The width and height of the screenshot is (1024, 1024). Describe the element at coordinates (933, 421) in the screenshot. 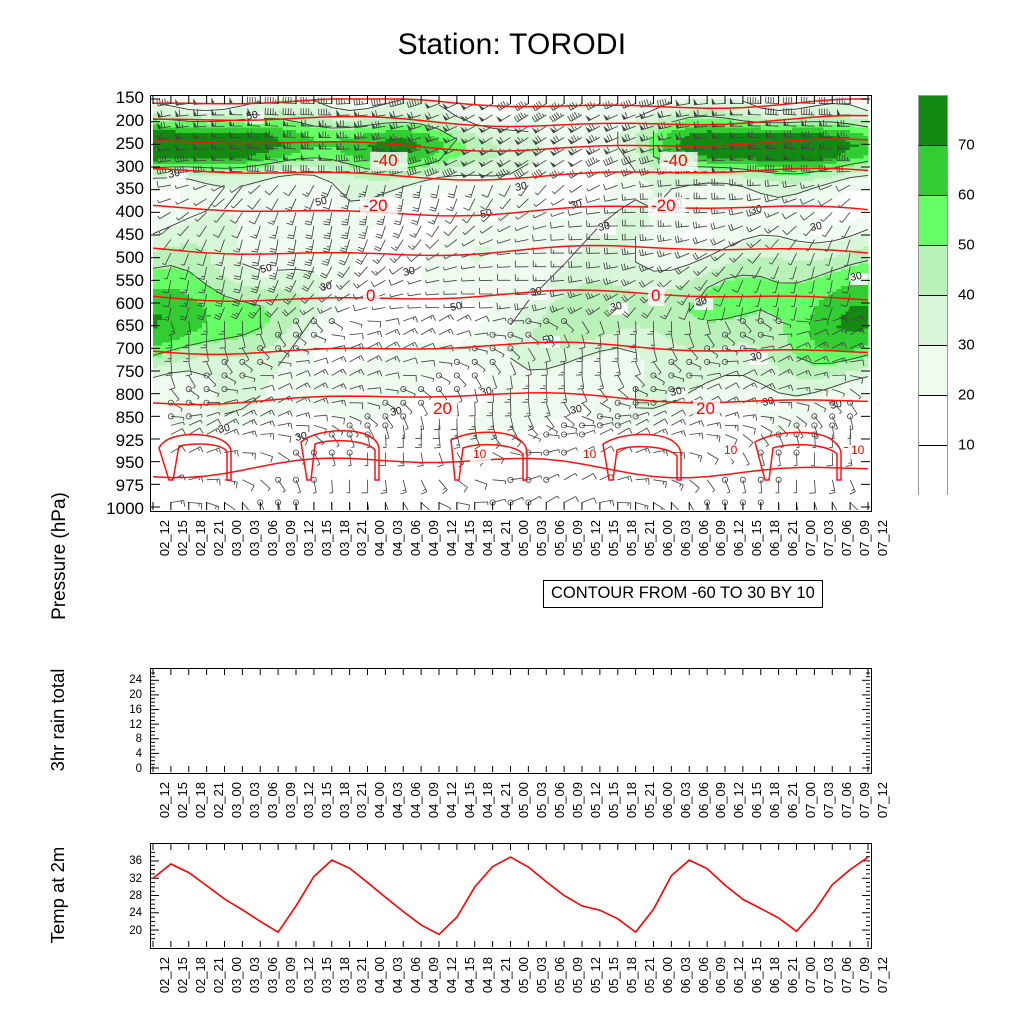

I see `colorbar-band` at that location.